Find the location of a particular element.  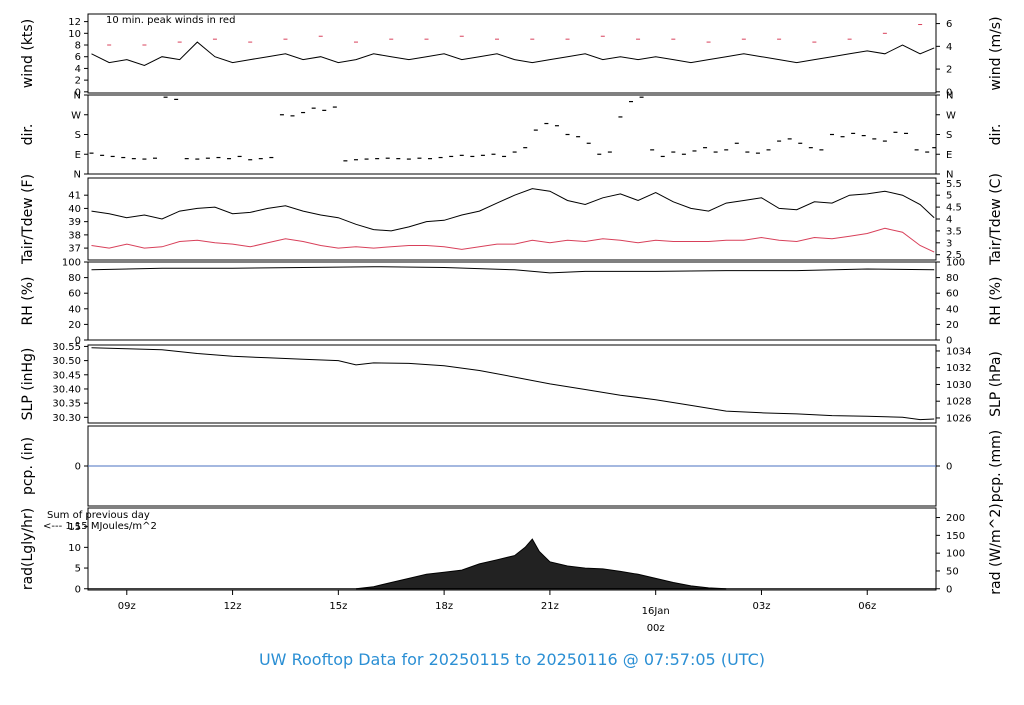

slp-right-tick-label: 1026 is located at coordinates (958, 418).